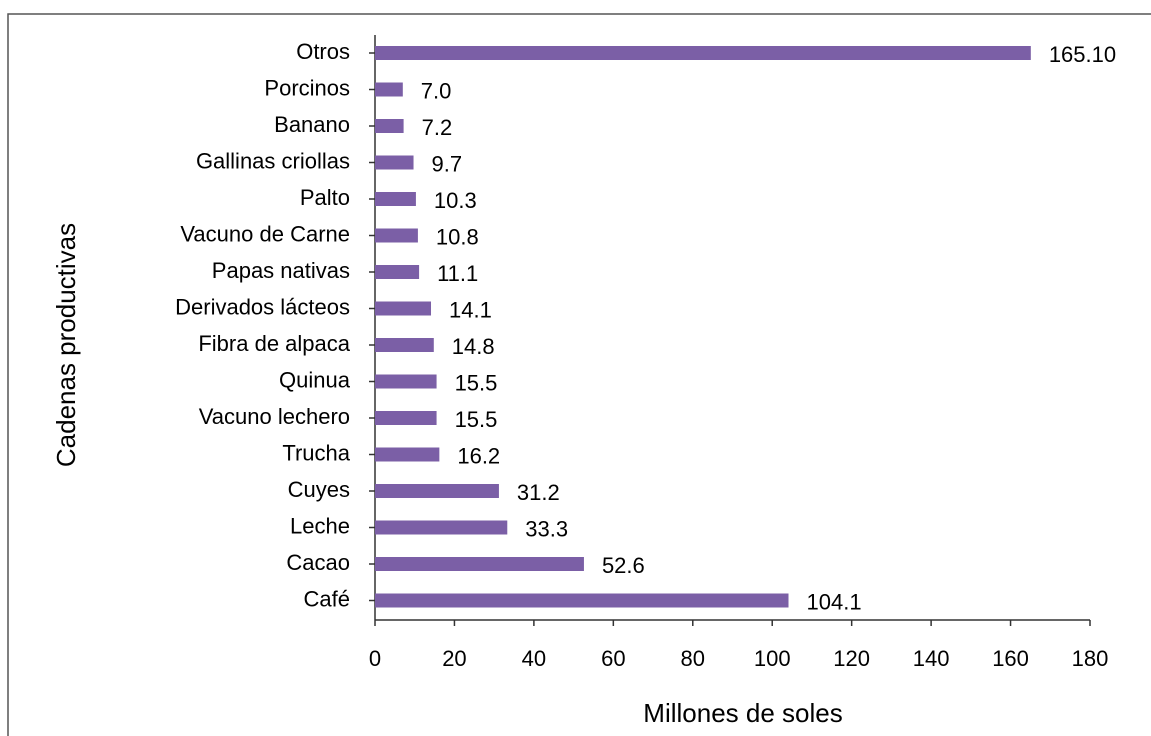 The width and height of the screenshot is (1151, 736). What do you see at coordinates (281, 270) in the screenshot?
I see `y-tick-label: Papas nativas` at bounding box center [281, 270].